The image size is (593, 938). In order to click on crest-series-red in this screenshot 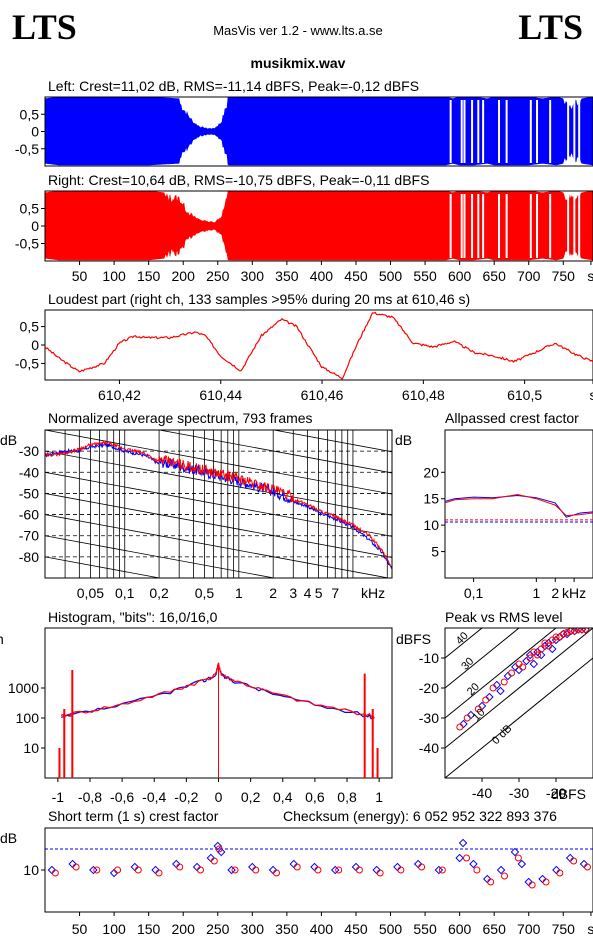, I will do `click(518, 505)`.